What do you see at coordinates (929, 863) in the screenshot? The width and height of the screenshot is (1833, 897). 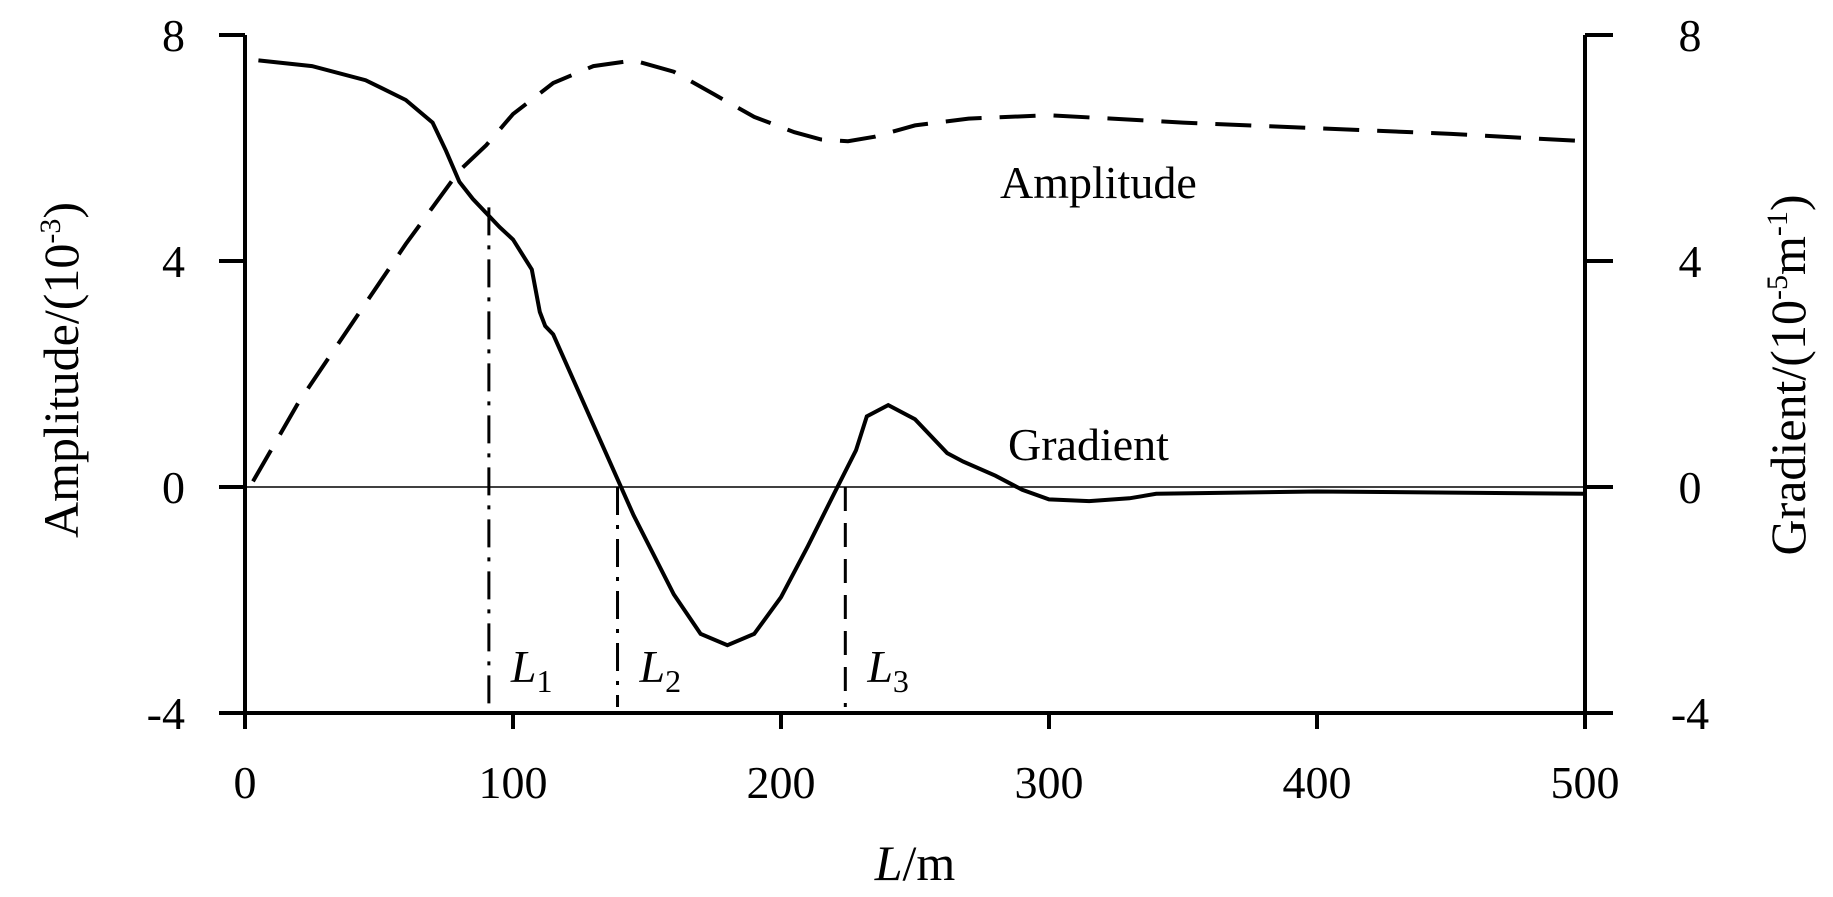 I see `x-axis-title-unit: /m` at bounding box center [929, 863].